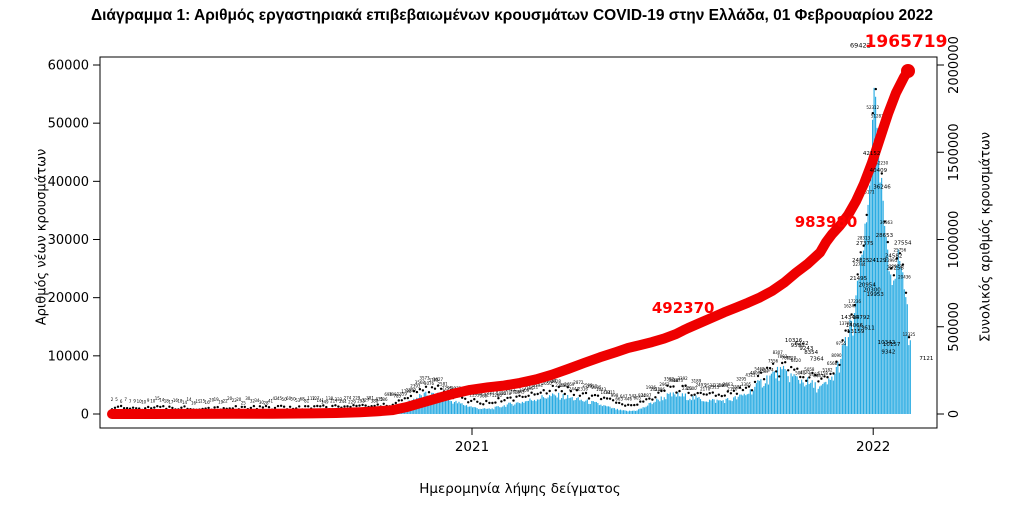  I want to click on scatter-value-label: 1311, so click(610, 392).